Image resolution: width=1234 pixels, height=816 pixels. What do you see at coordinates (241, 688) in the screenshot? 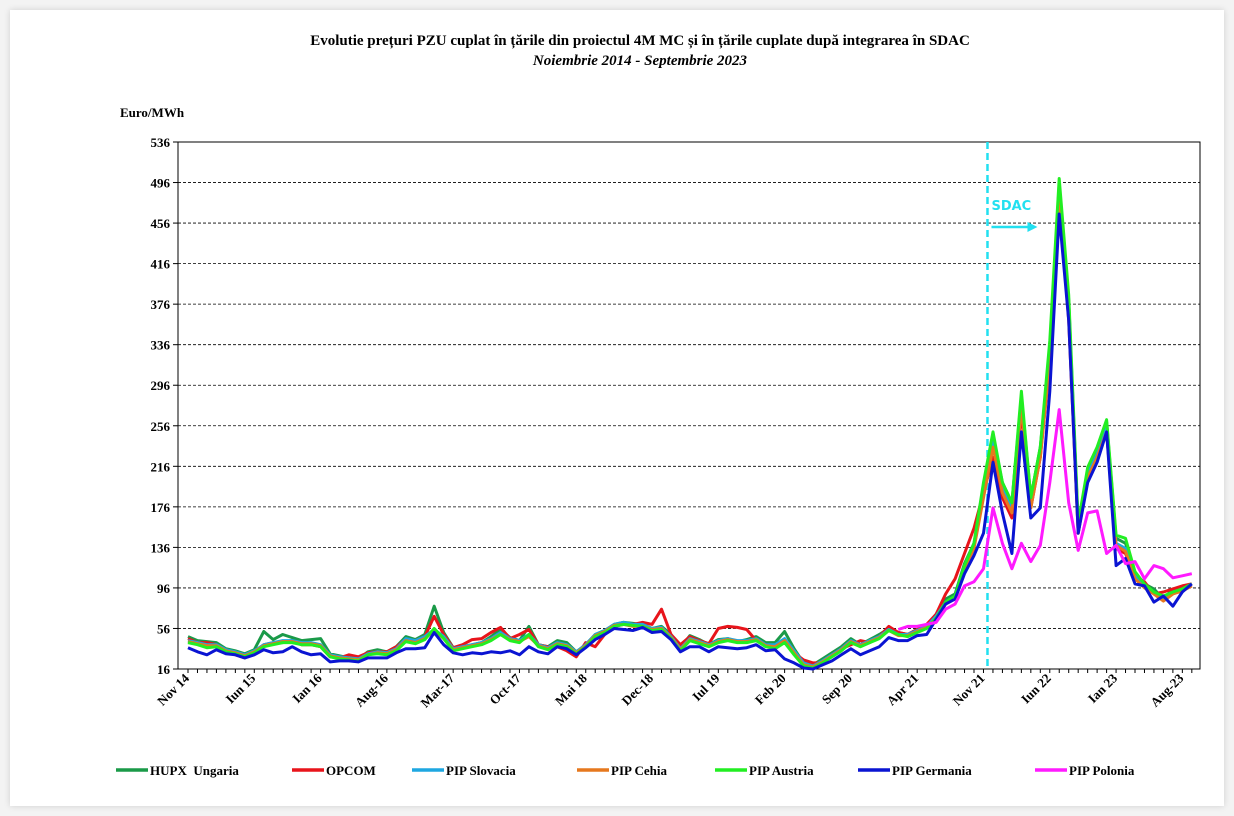
I see `x-tick-label: Iun 15` at bounding box center [241, 688].